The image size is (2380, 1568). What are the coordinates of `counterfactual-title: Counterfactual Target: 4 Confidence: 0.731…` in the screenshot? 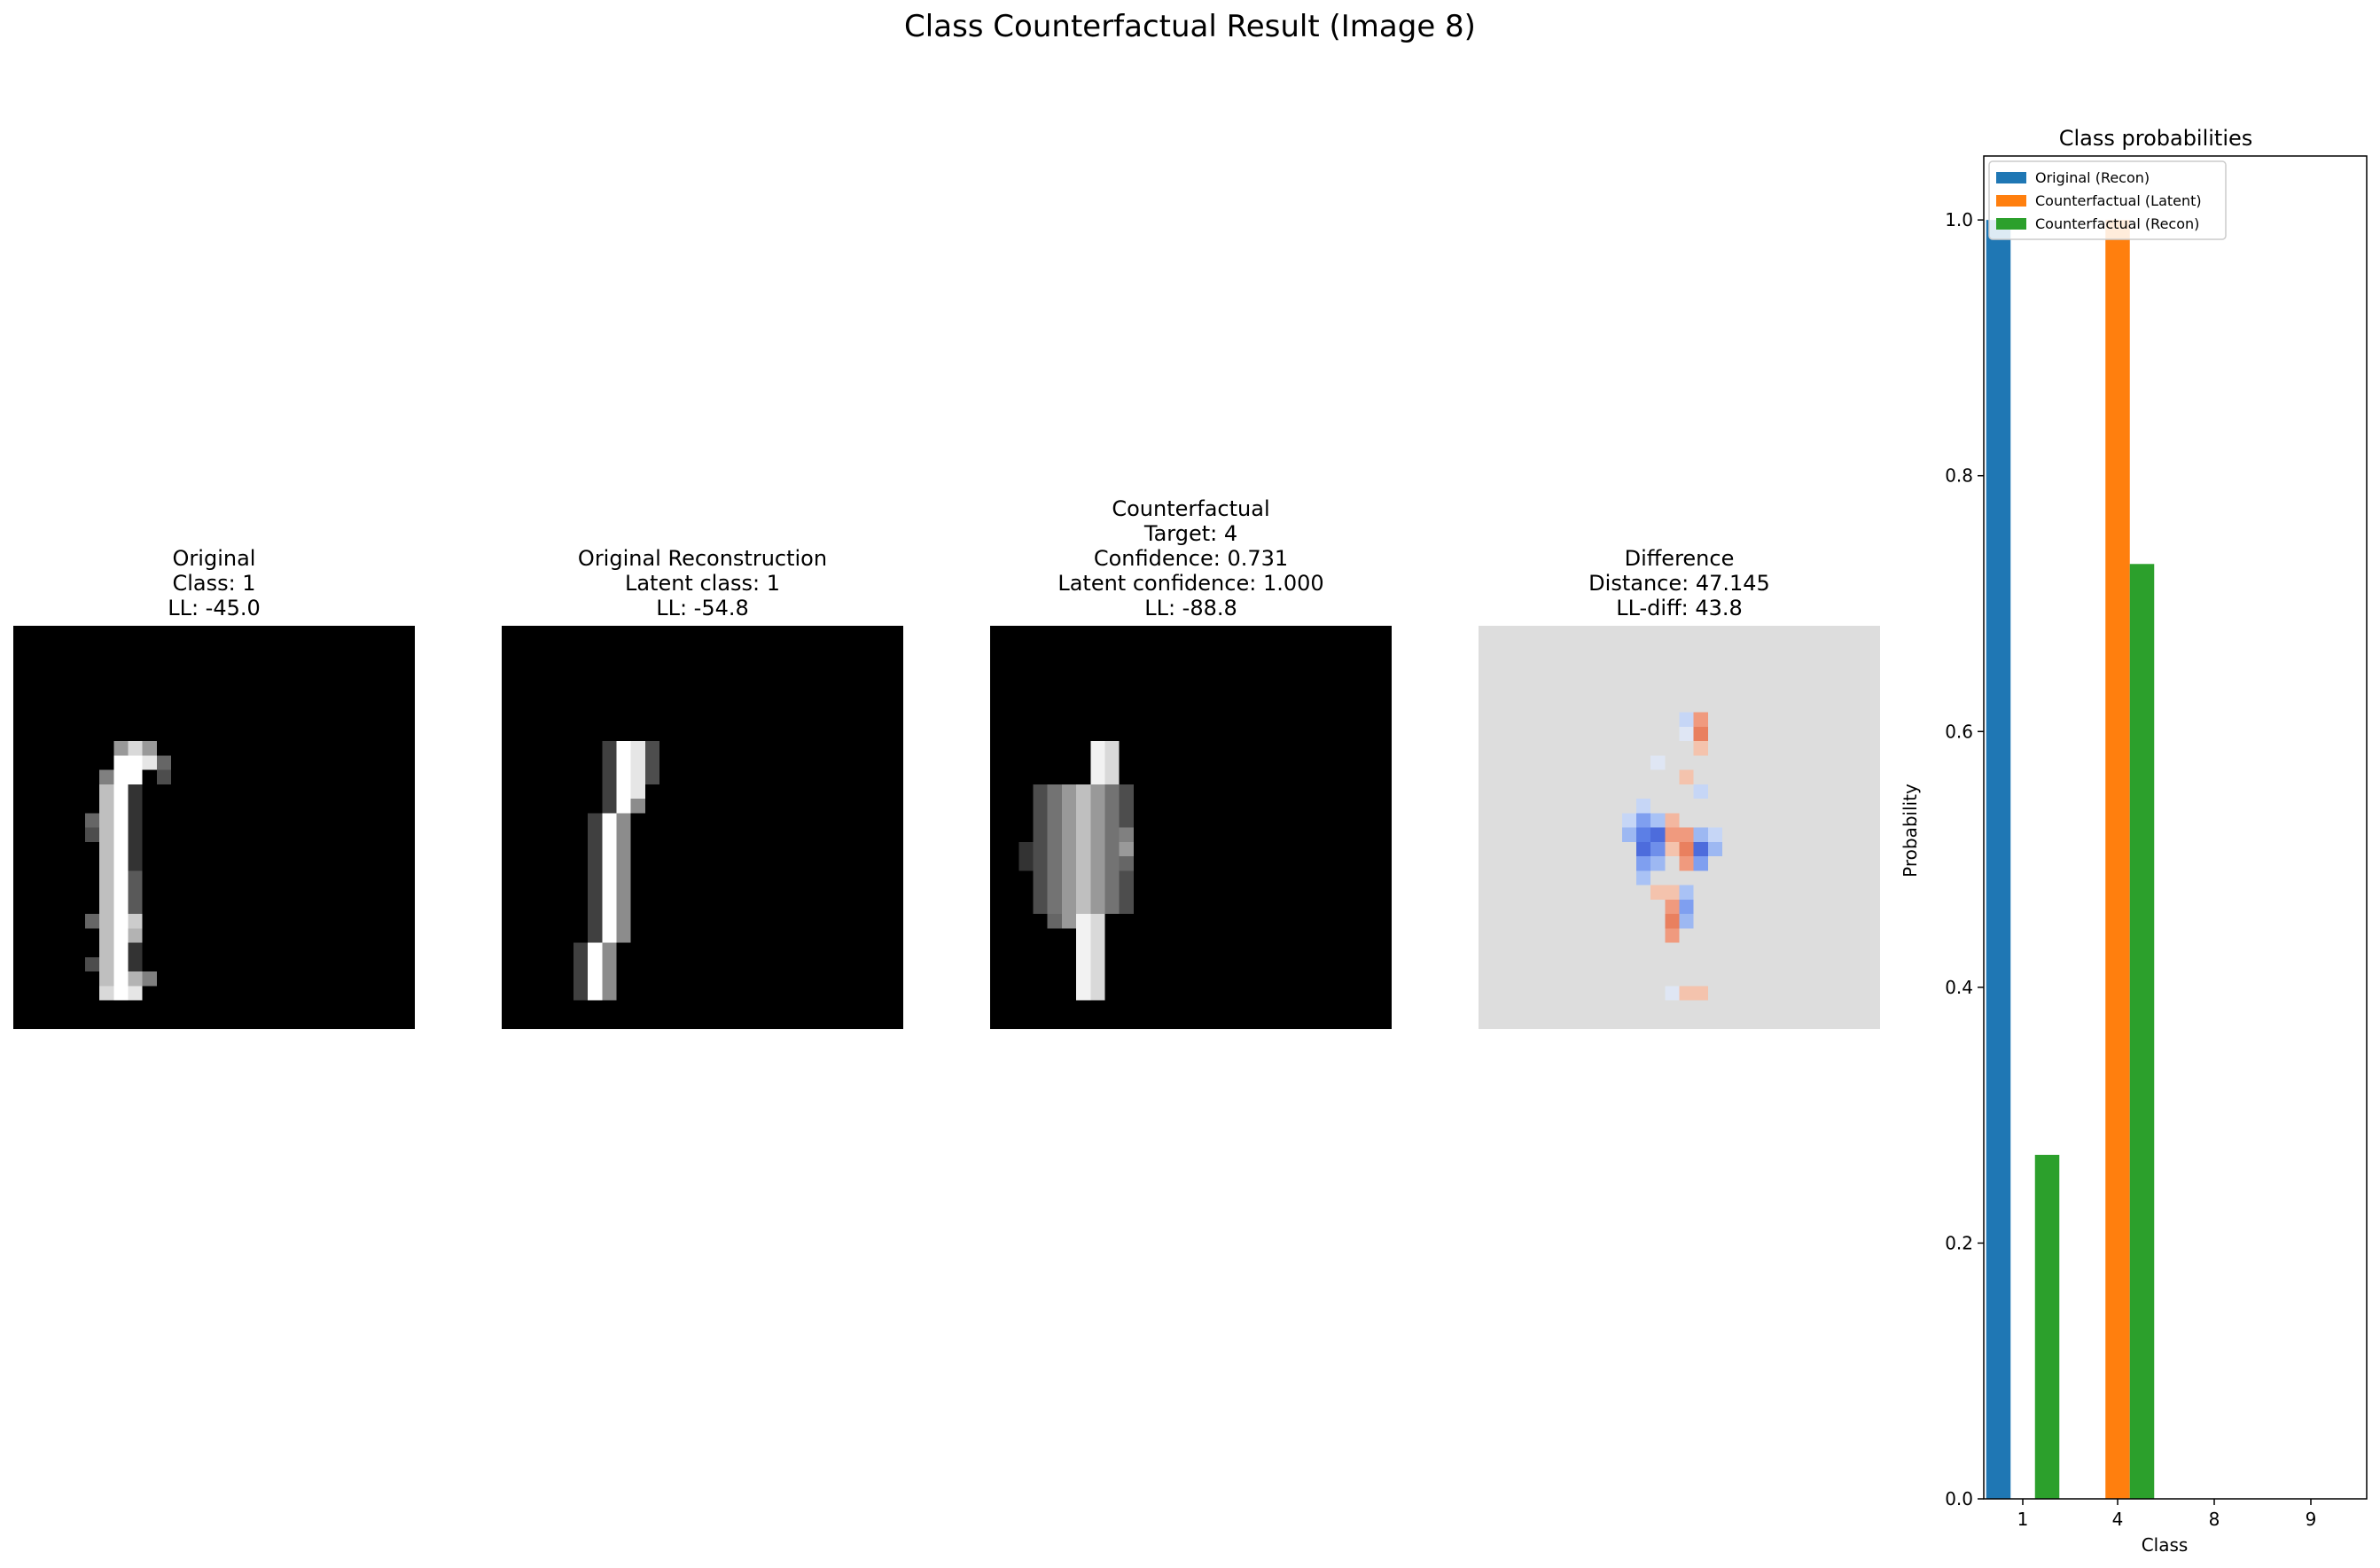 It's located at (1190, 558).